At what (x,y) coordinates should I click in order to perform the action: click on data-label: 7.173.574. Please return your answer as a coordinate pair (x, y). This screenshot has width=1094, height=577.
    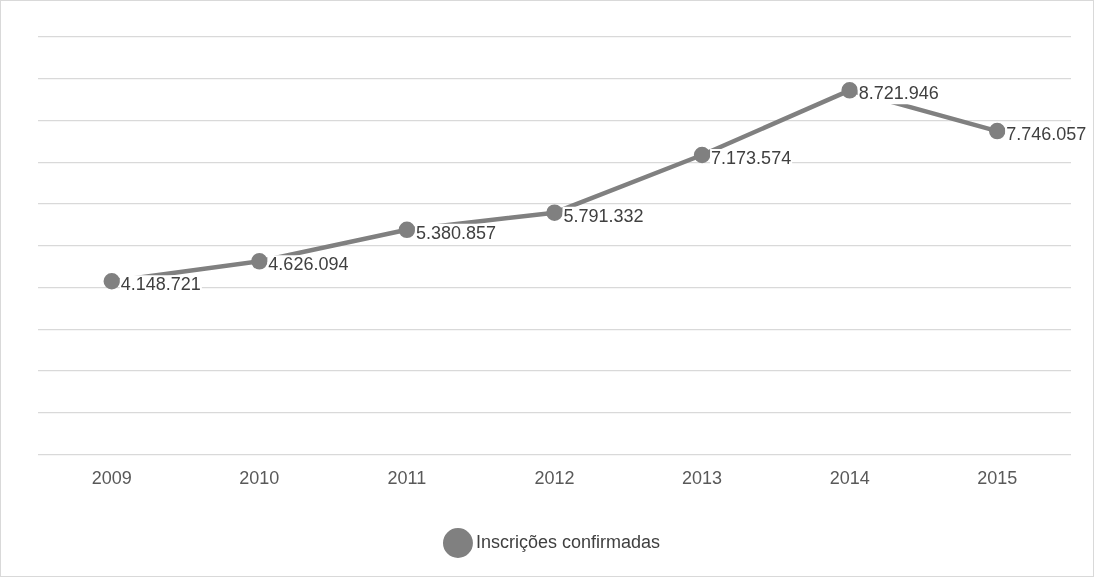
    Looking at the image, I should click on (751, 157).